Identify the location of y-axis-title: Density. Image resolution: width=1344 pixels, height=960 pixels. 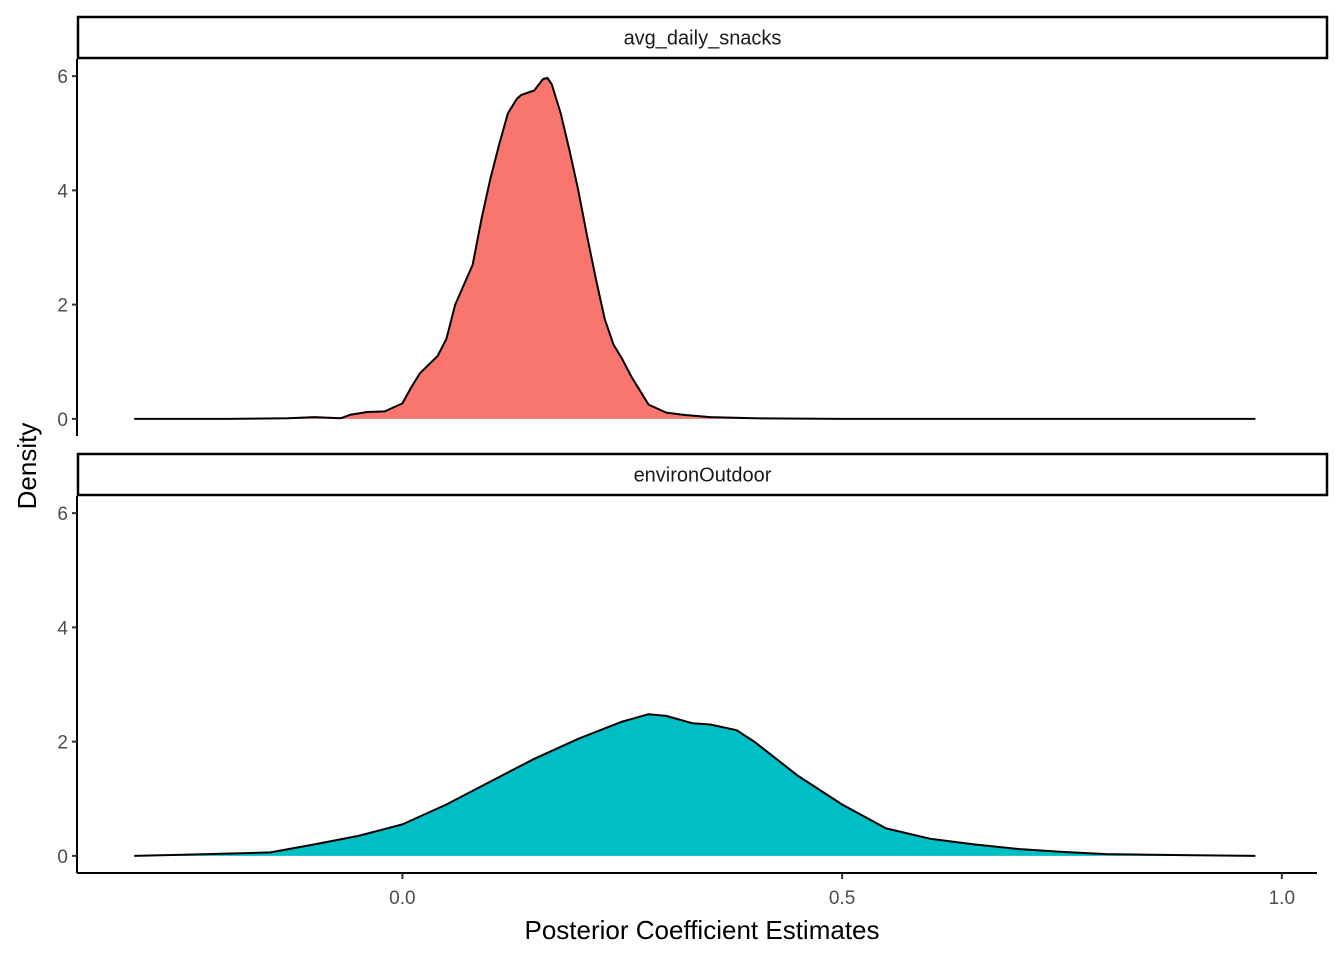
(27, 466).